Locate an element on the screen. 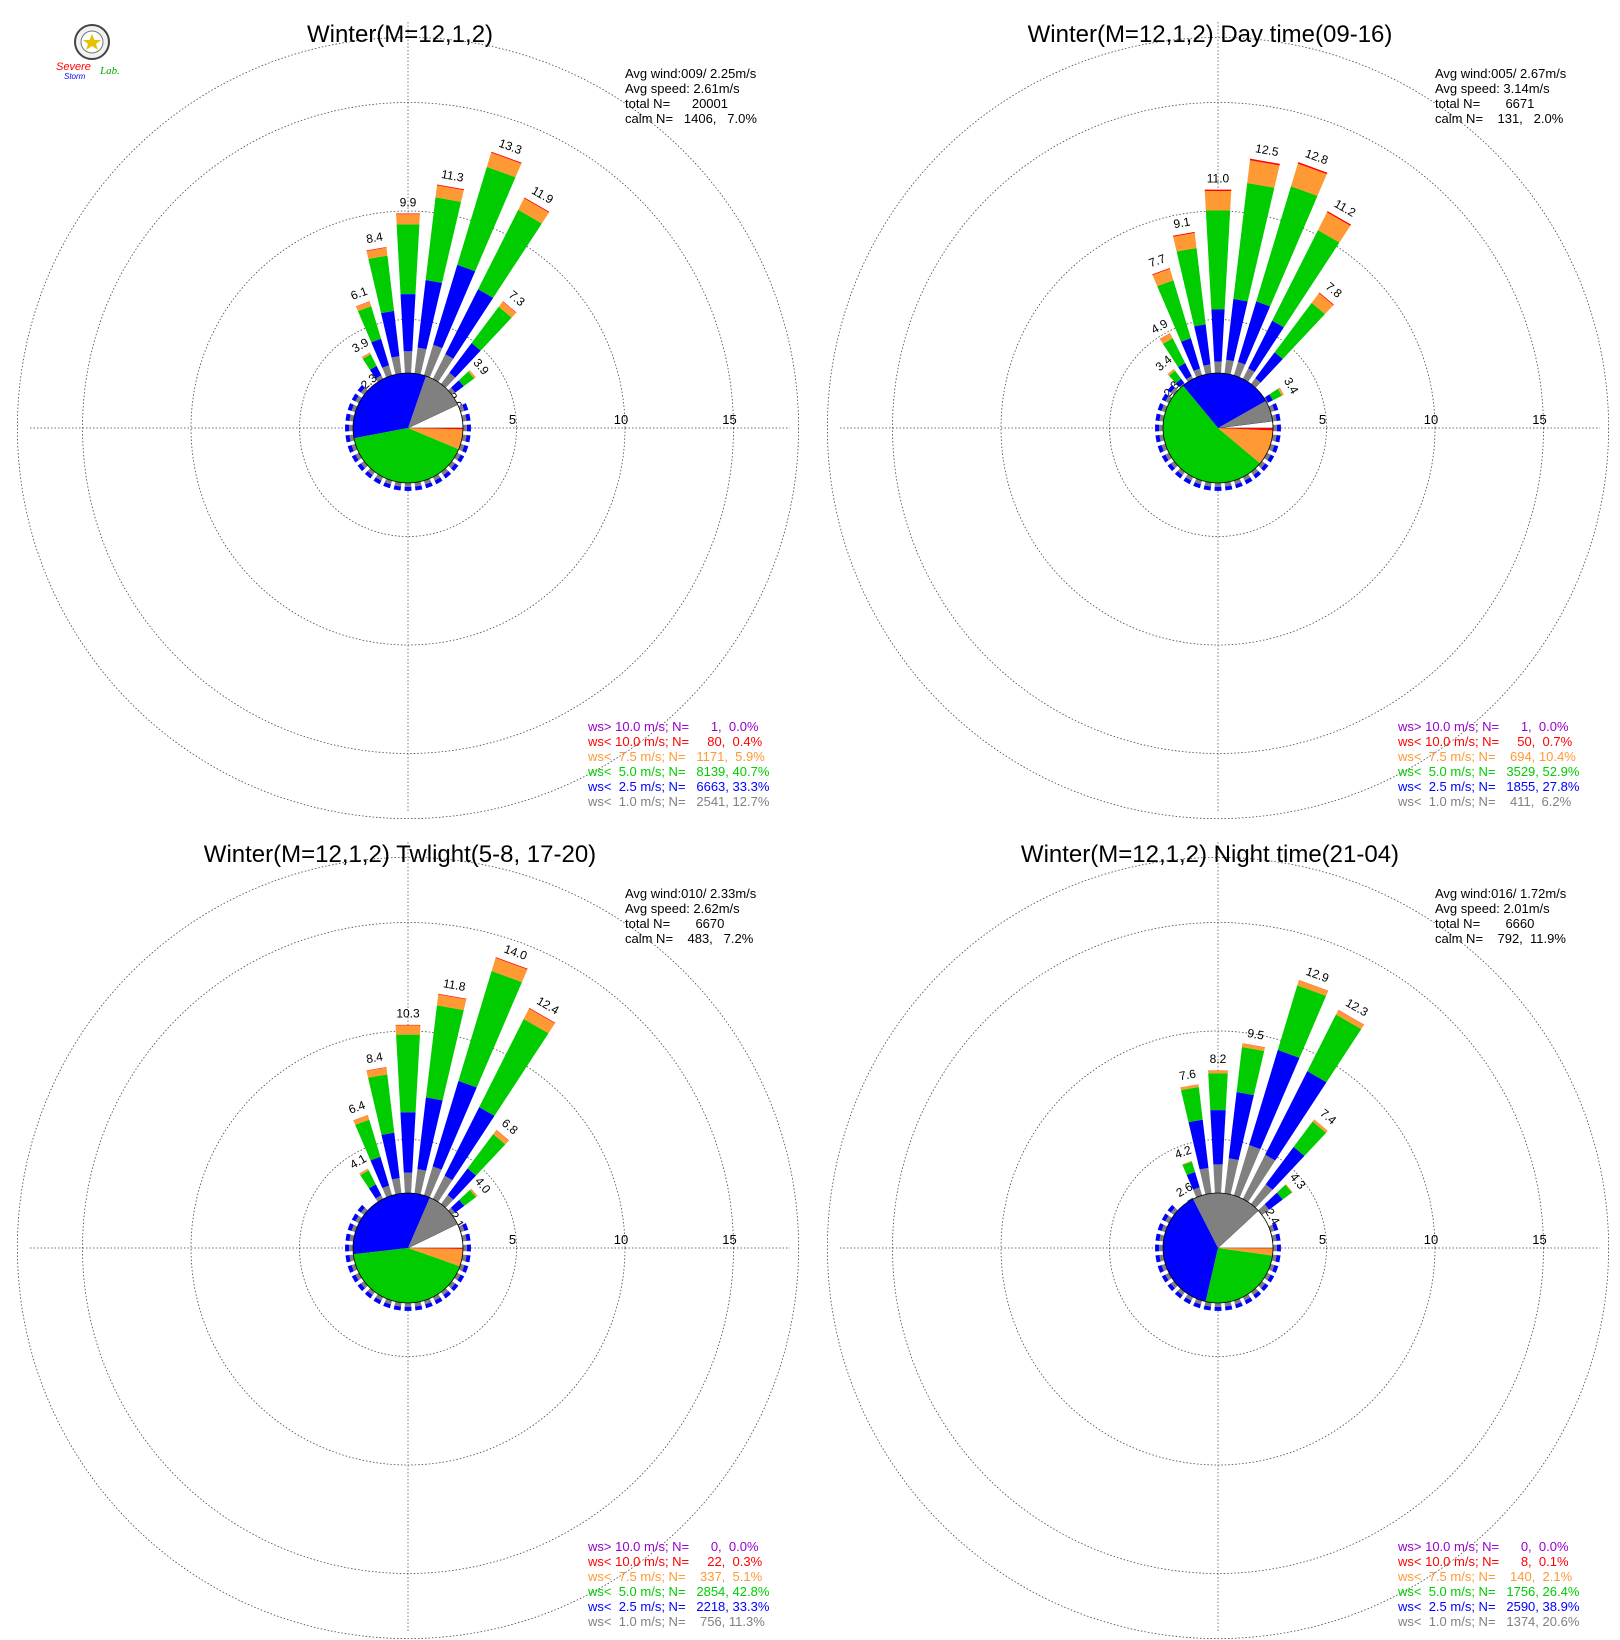 The height and width of the screenshot is (1640, 1620). legend-entry: ws< 7.5 m/s; N= 140, 2.1% is located at coordinates (1485, 1576).